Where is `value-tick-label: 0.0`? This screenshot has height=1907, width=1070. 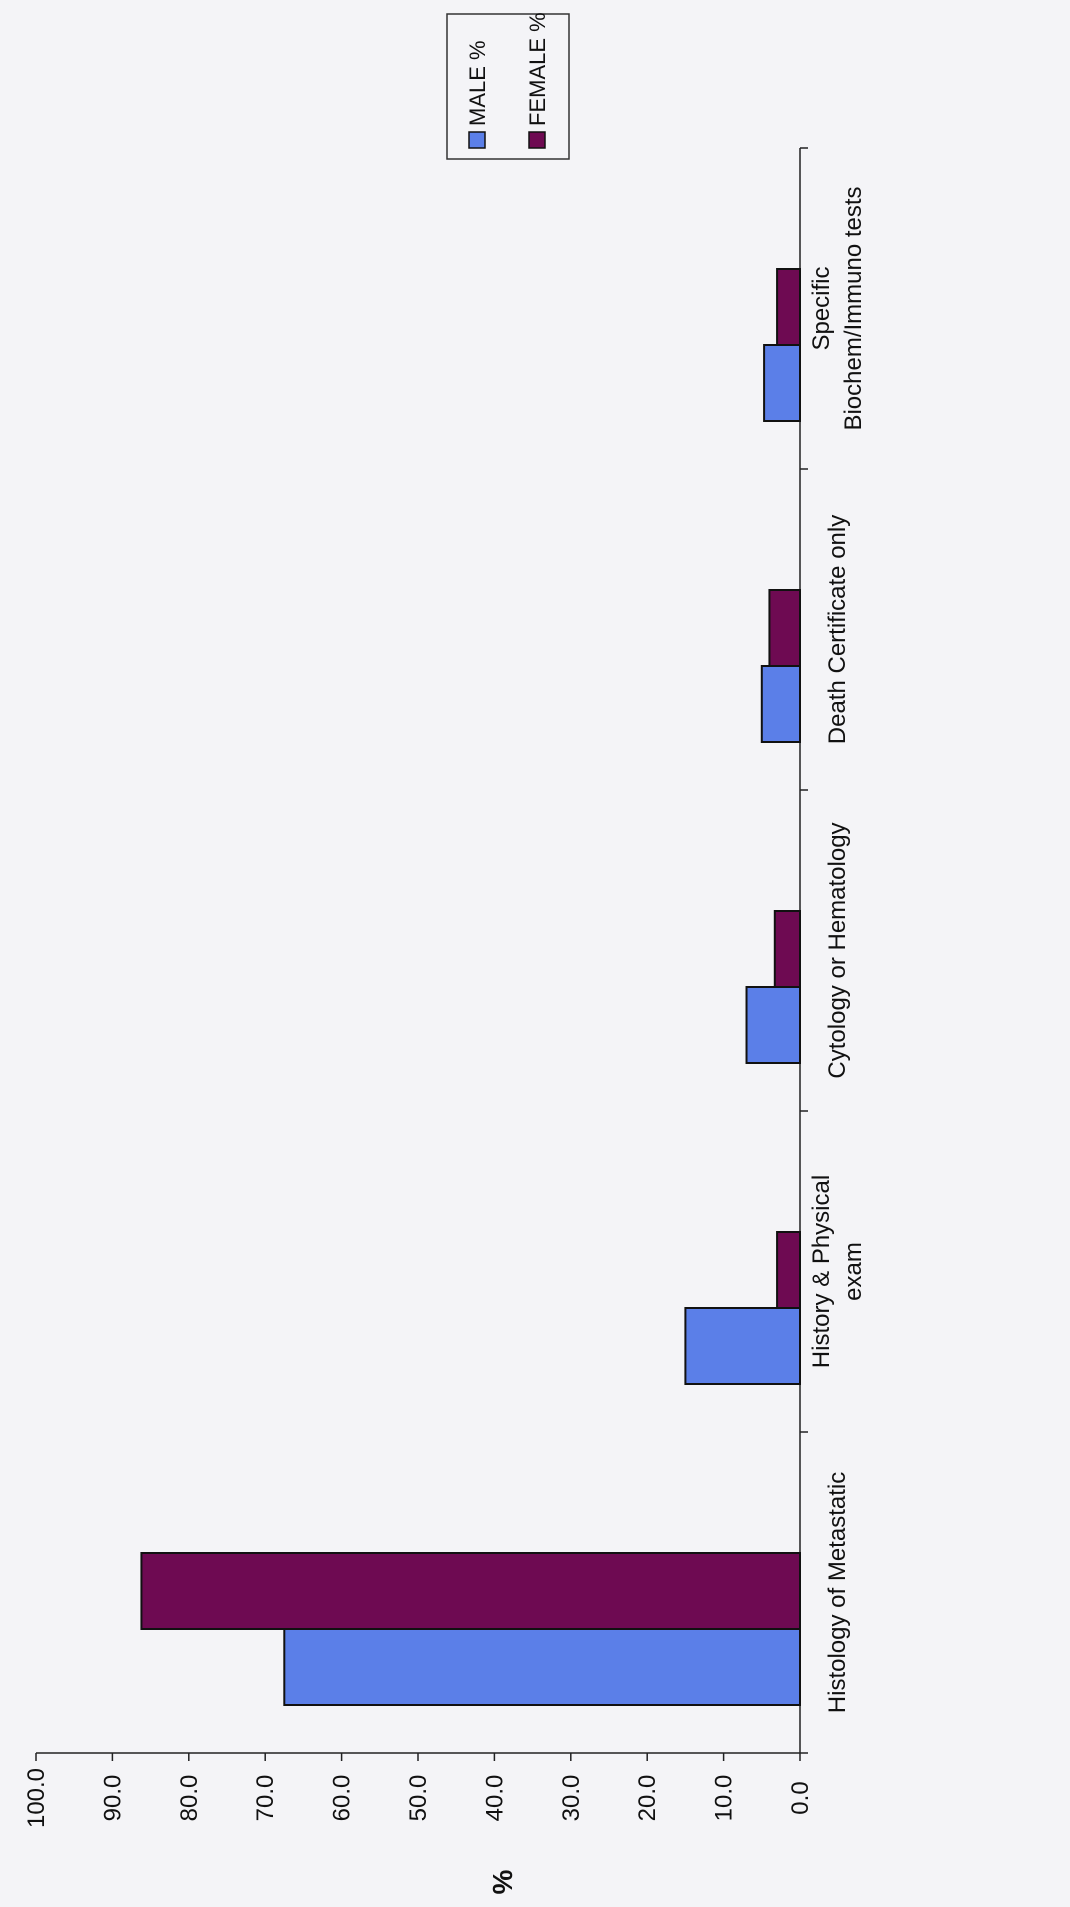 value-tick-label: 0.0 is located at coordinates (800, 1797).